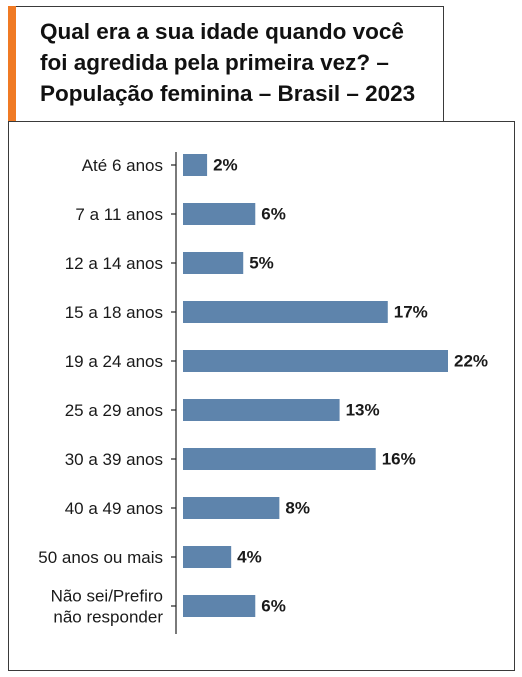 The height and width of the screenshot is (677, 522). I want to click on category-label: Até 6 anos, so click(122, 165).